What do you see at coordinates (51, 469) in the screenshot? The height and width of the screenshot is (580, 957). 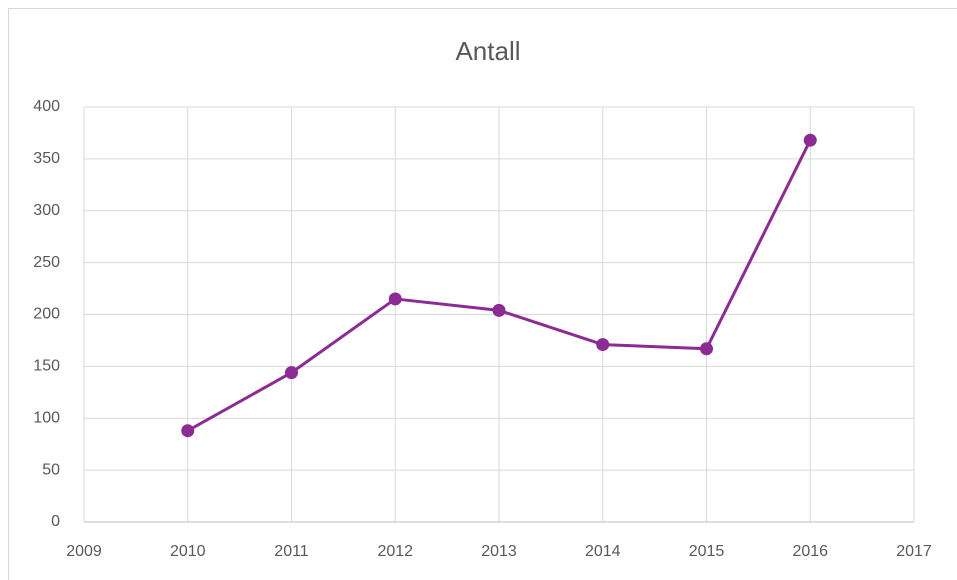 I see `y-tick-label: 50` at bounding box center [51, 469].